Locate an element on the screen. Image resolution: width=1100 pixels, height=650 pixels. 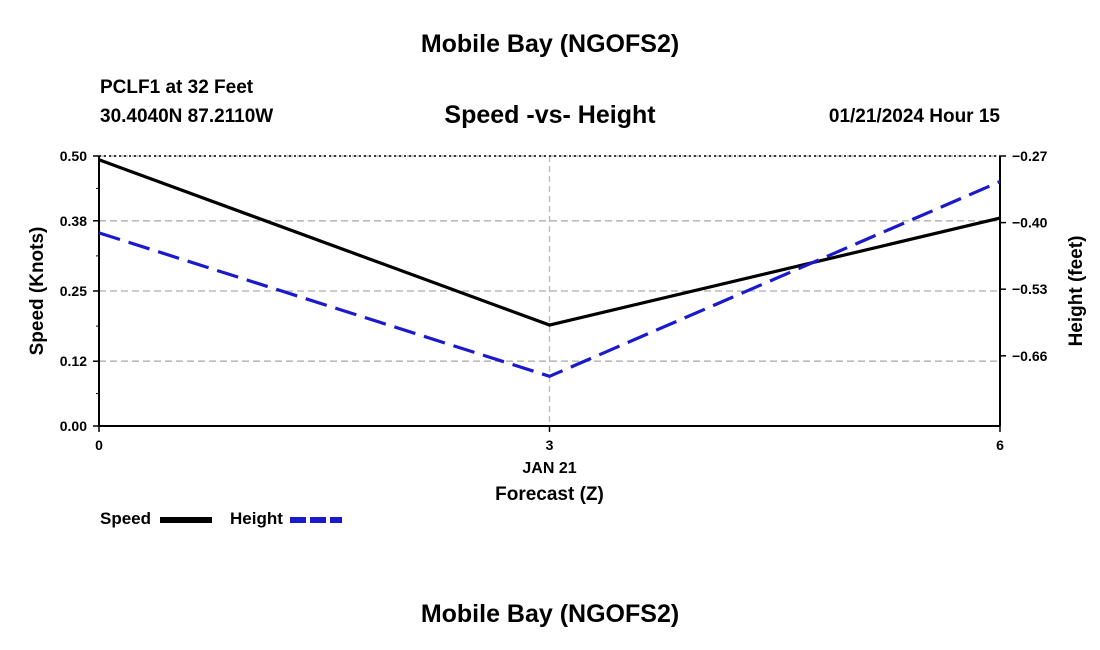
y2-tick-label: −0.27 is located at coordinates (1030, 156).